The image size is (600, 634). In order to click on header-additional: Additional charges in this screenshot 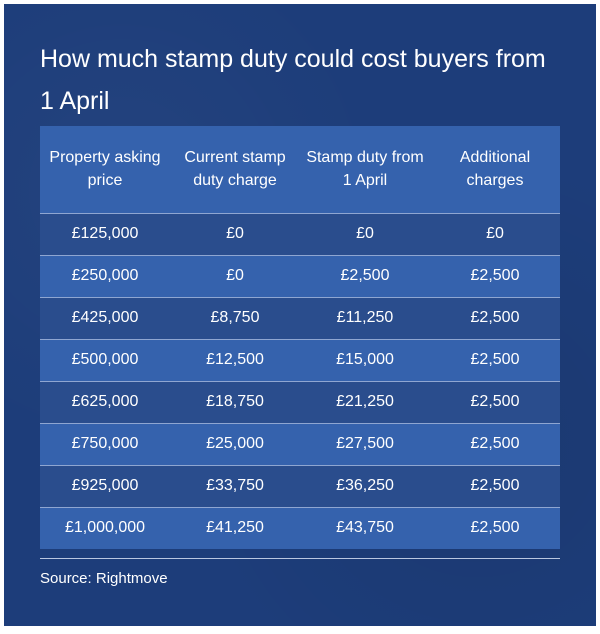, I will do `click(495, 169)`.